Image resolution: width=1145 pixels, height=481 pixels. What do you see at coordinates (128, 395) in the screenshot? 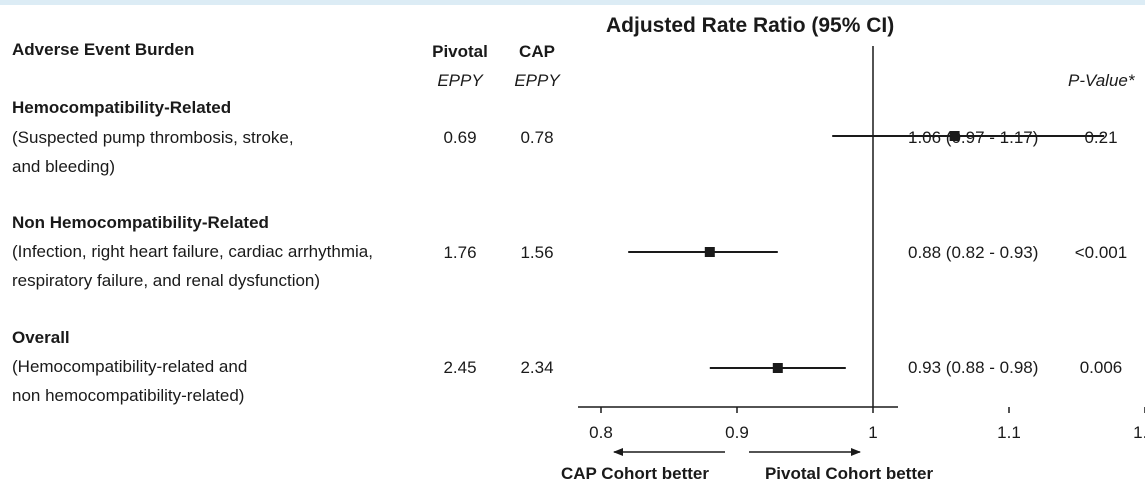
I see `row-overall-desc-line2: non hemocompatibility-related)` at bounding box center [128, 395].